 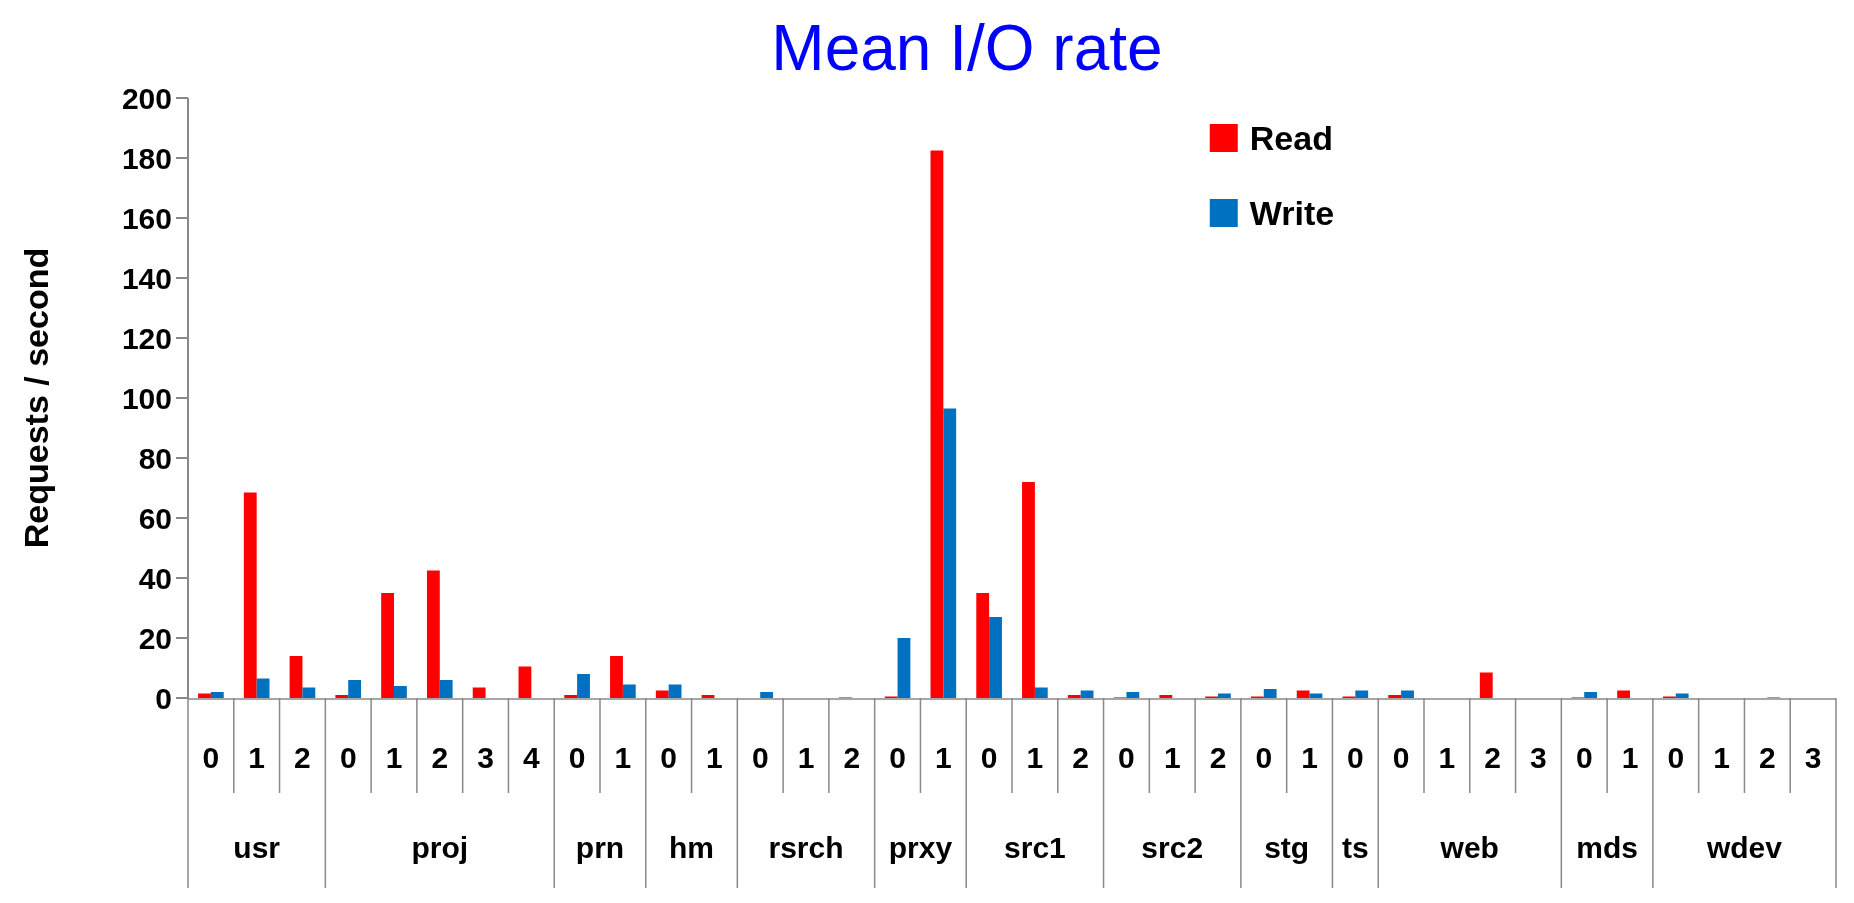 I want to click on y-tick-label: 80, so click(x=155, y=458).